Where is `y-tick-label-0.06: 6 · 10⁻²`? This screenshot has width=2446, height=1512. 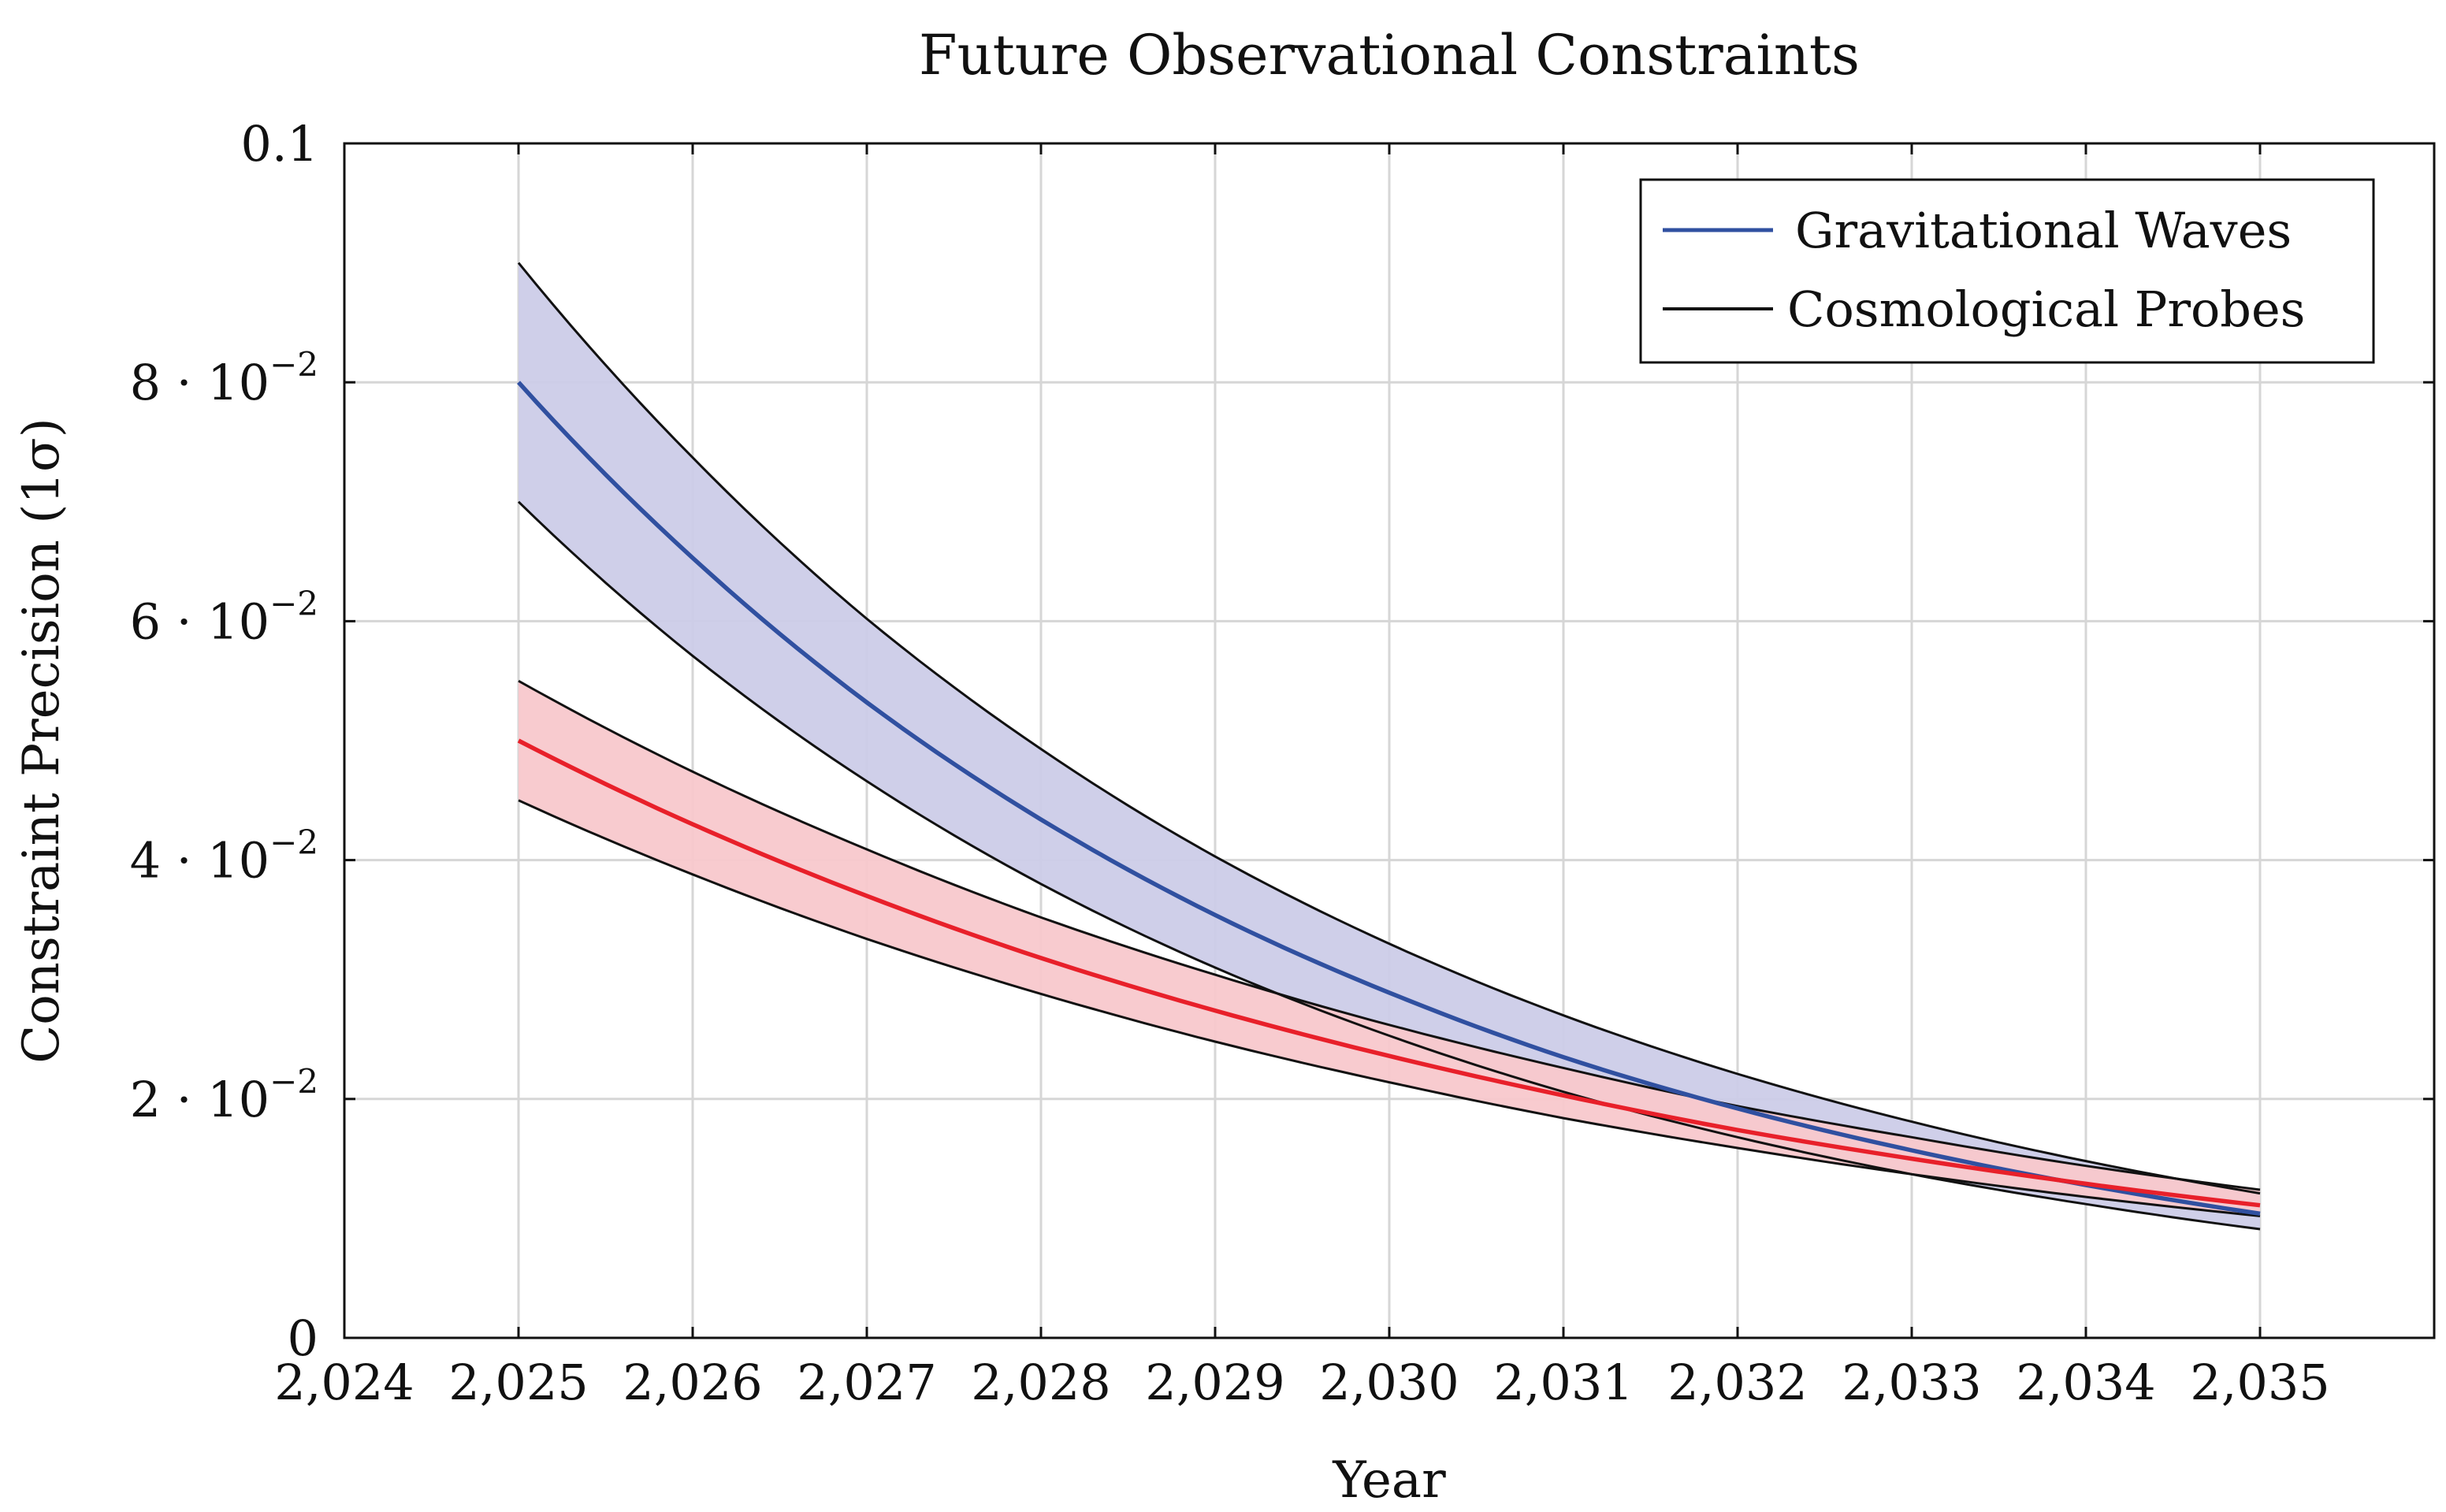
y-tick-label-0.06: 6 · 10⁻² is located at coordinates (224, 617).